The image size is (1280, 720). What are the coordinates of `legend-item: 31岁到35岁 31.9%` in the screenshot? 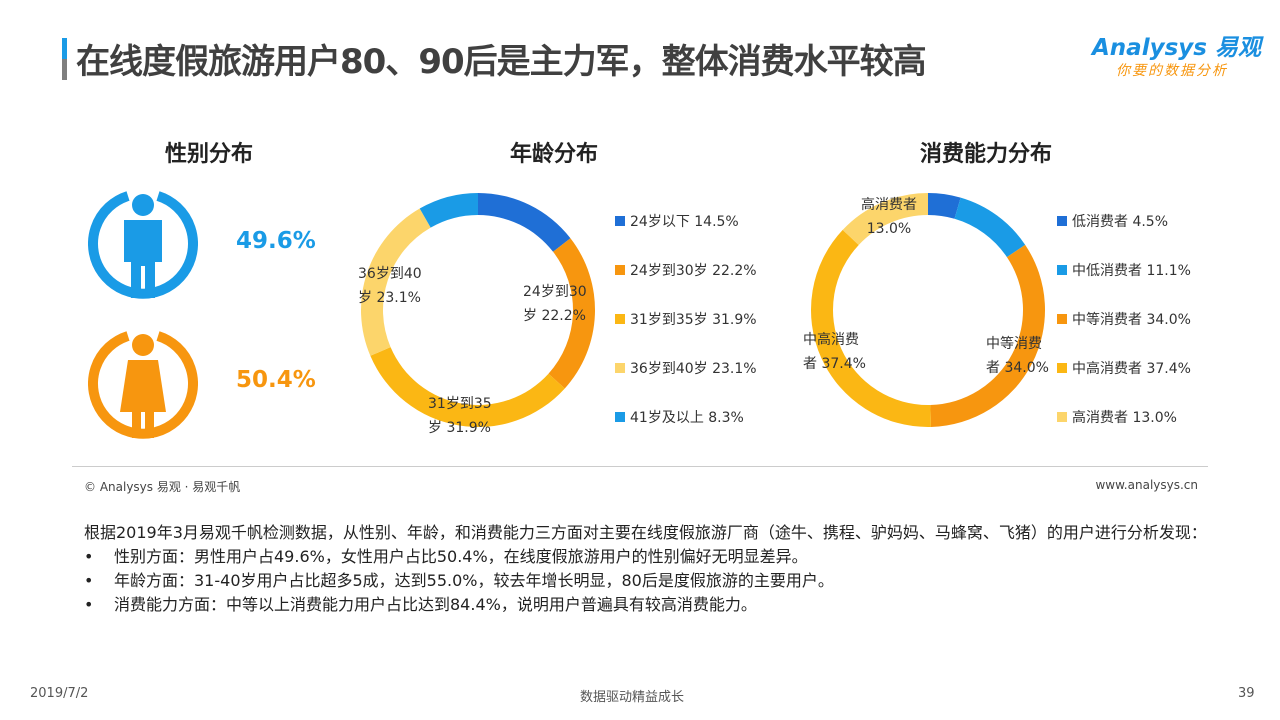 It's located at (686, 318).